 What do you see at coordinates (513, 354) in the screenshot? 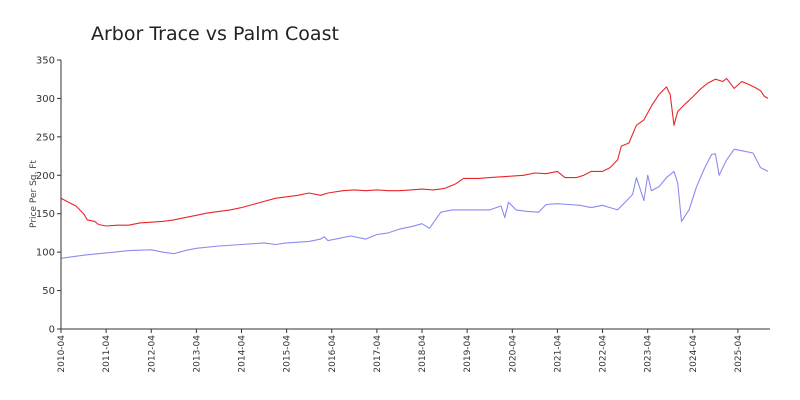
I see `x-tick-label: 2020-04` at bounding box center [513, 354].